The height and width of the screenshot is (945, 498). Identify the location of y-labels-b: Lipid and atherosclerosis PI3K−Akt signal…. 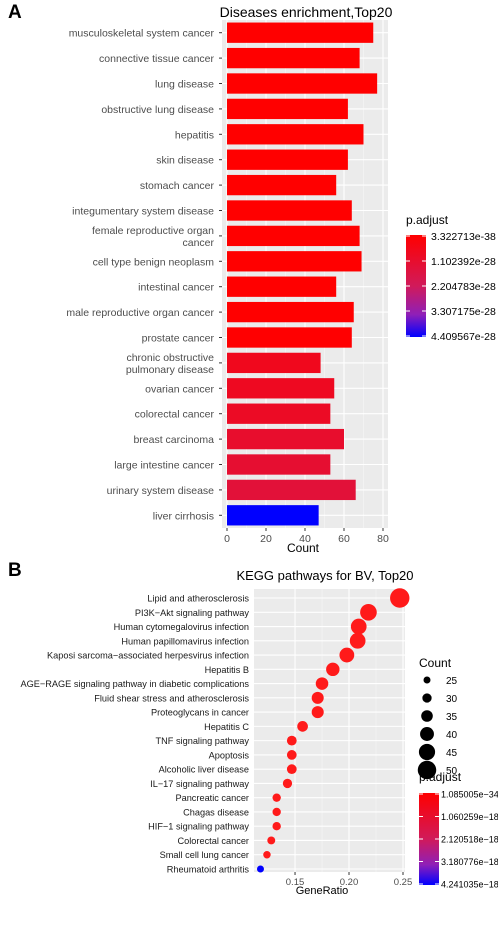
(134, 734).